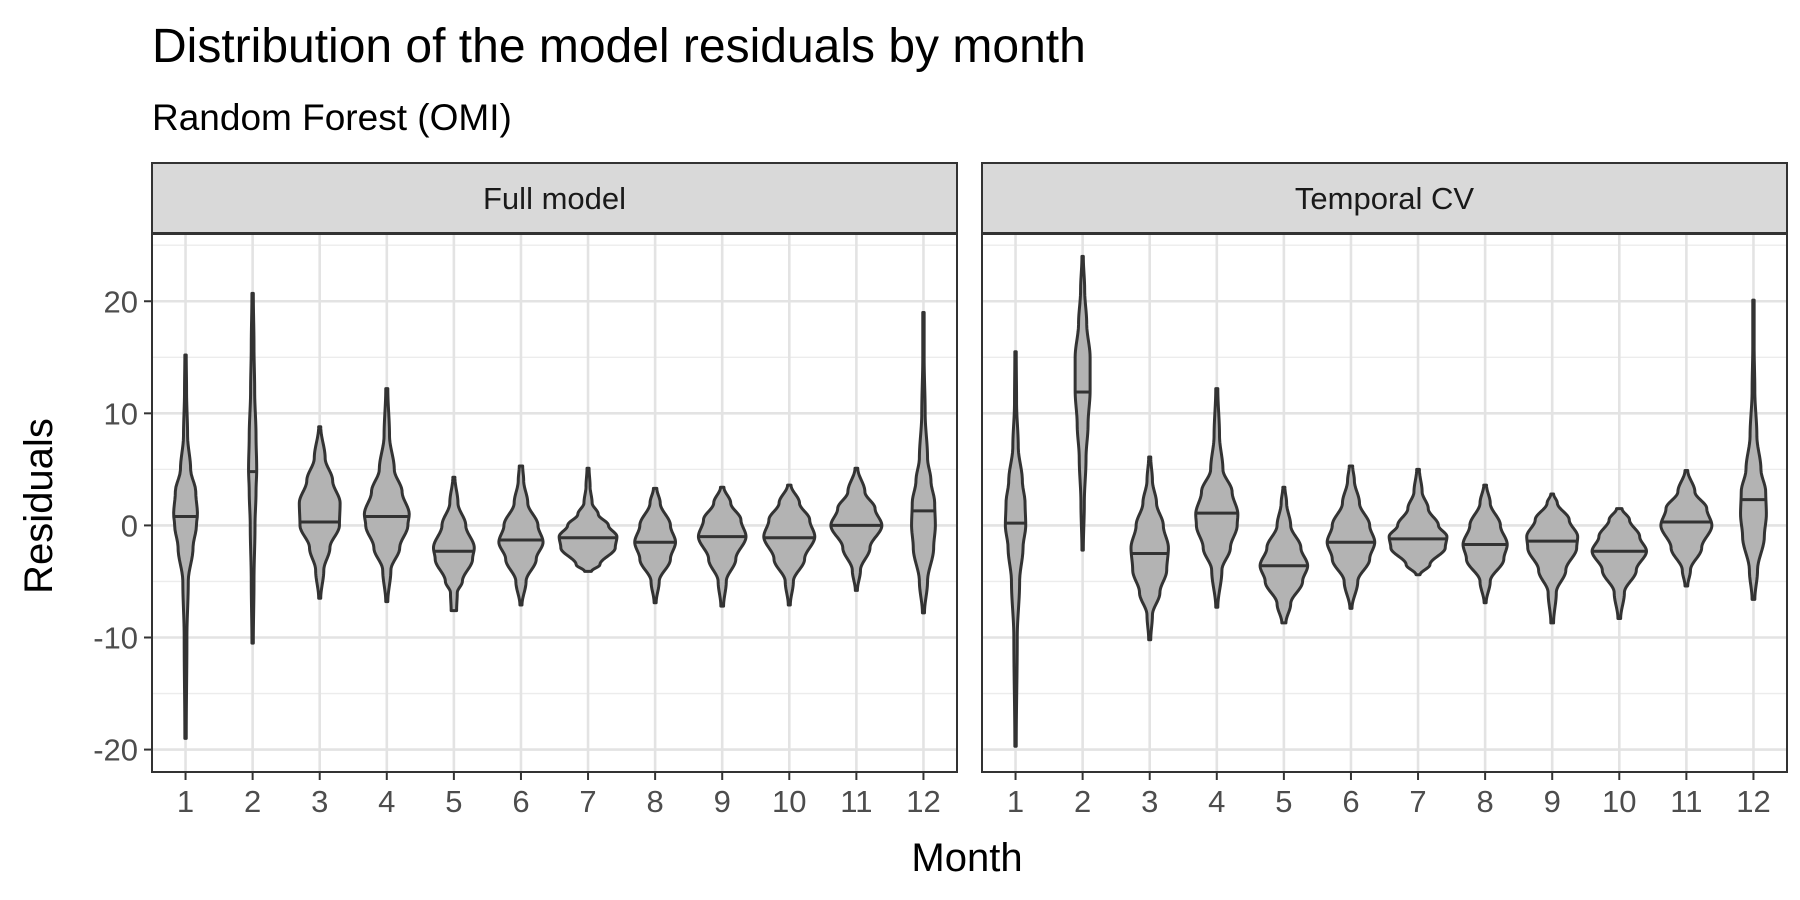  I want to click on y-tick-label: 20, so click(121, 301).